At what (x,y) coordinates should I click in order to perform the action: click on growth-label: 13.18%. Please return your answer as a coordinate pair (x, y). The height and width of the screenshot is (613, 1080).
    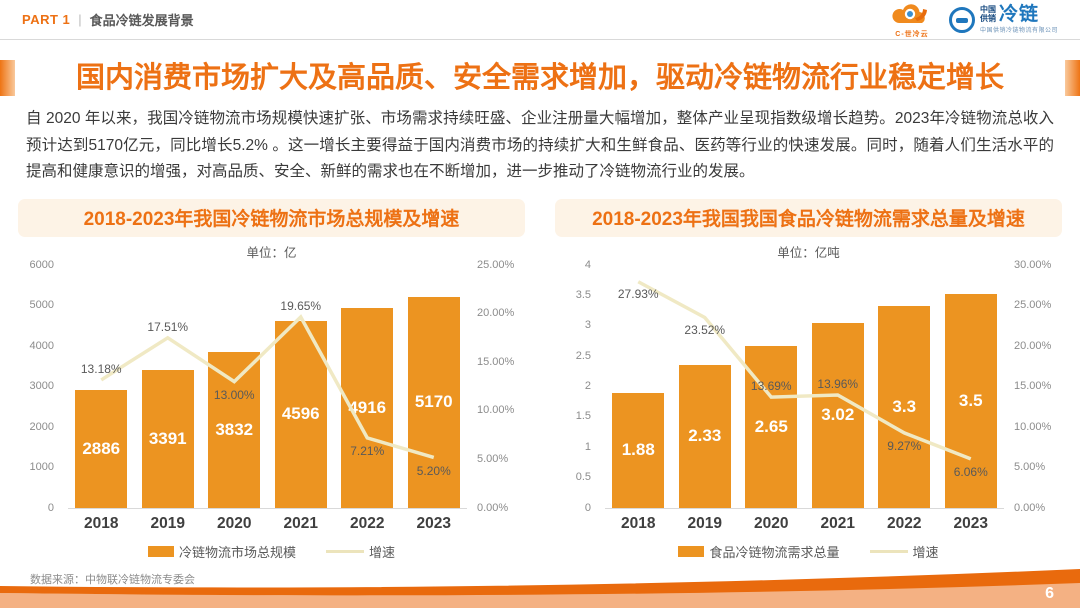
    Looking at the image, I should click on (101, 368).